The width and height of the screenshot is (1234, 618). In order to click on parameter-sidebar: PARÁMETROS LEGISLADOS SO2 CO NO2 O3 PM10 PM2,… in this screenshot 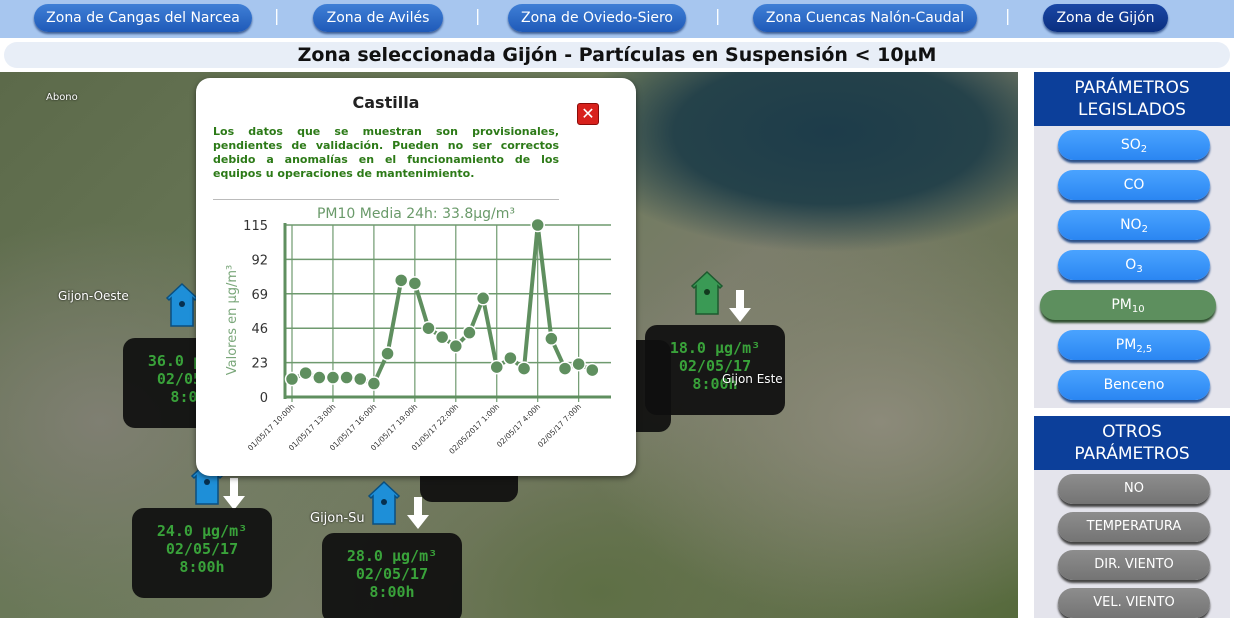, I will do `click(1132, 345)`.